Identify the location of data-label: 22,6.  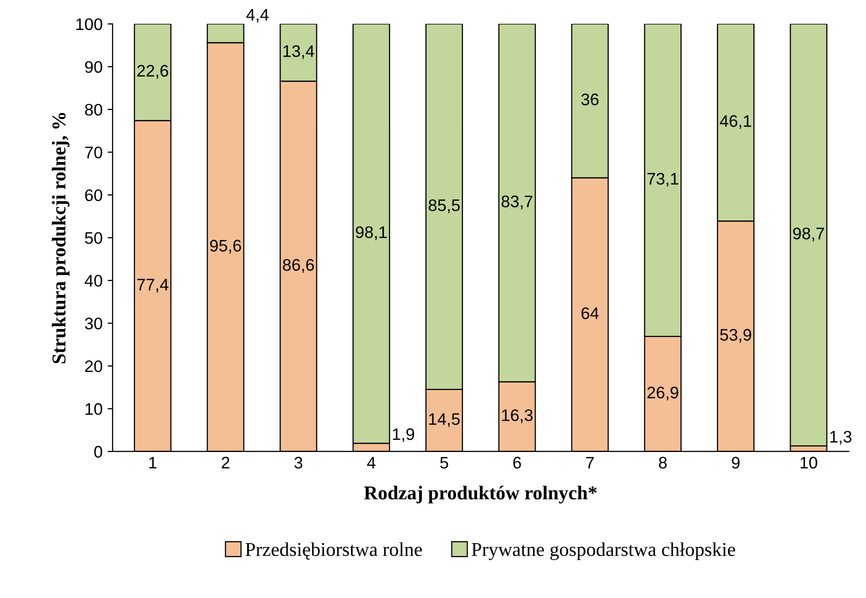
(152, 71).